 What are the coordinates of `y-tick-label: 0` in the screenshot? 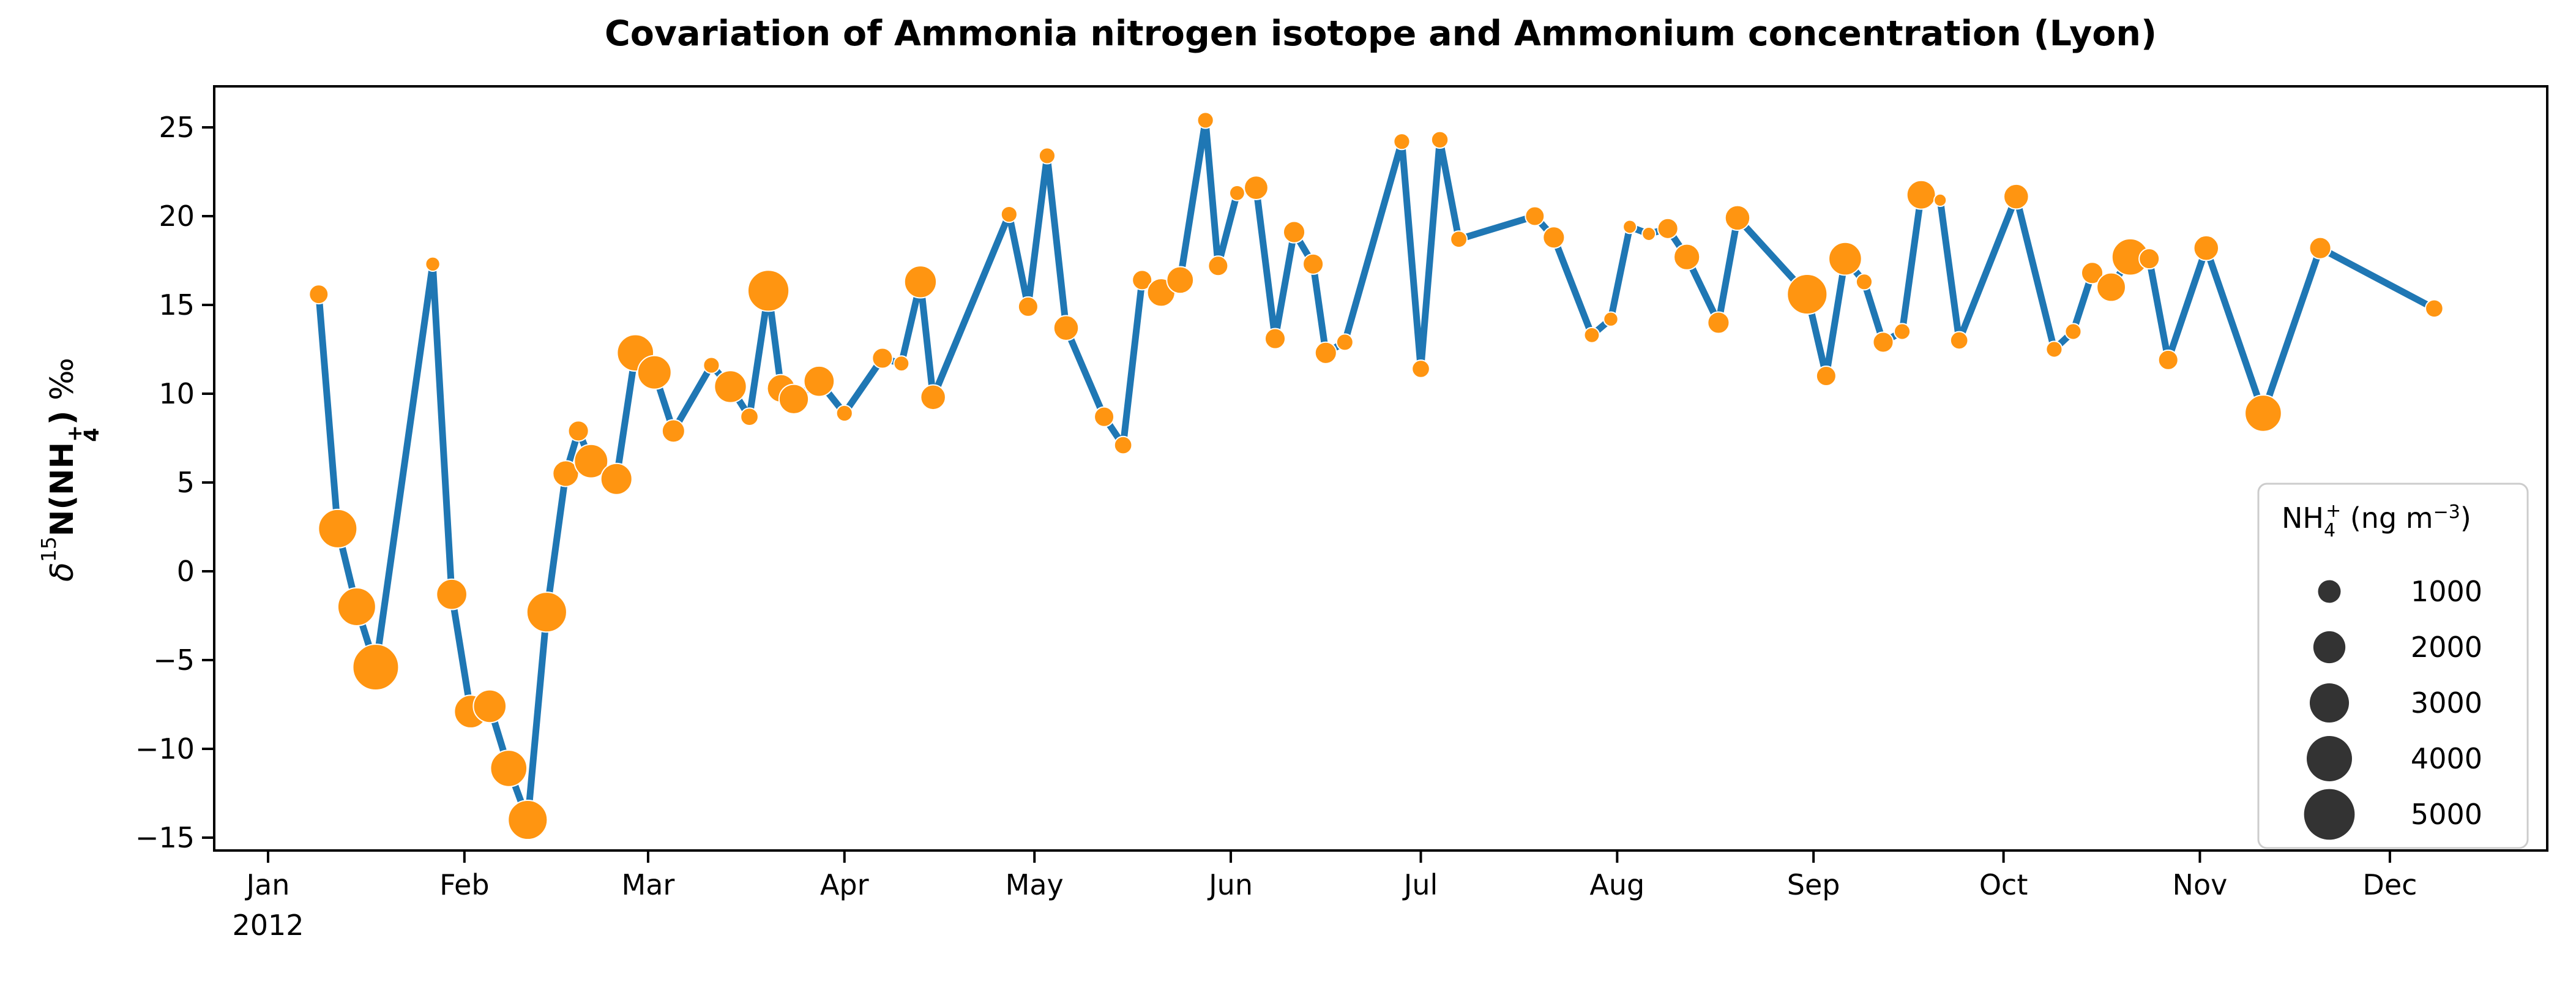 It's located at (186, 572).